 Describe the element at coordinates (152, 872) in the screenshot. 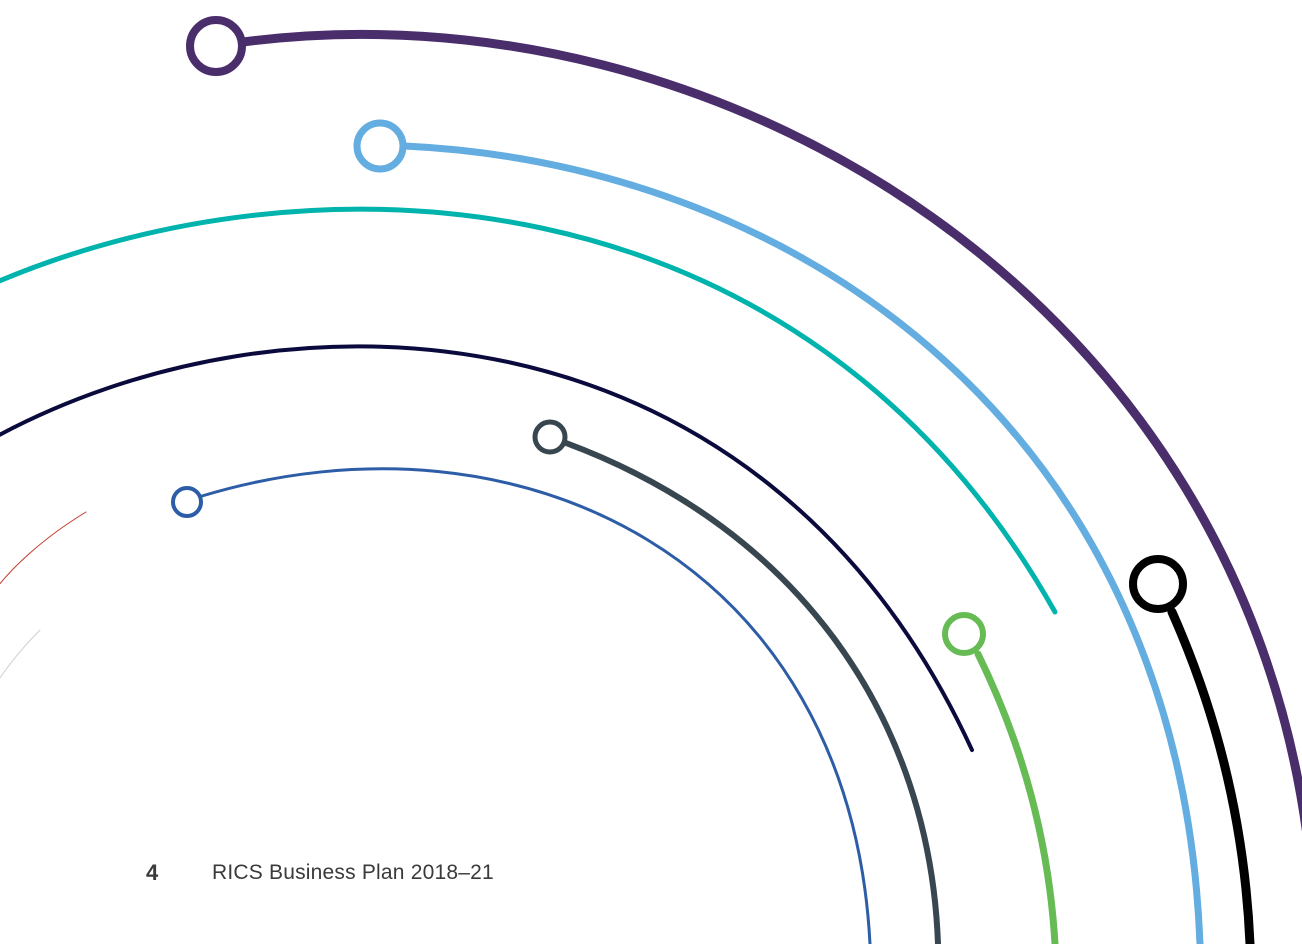

I see `page-number: 4` at that location.